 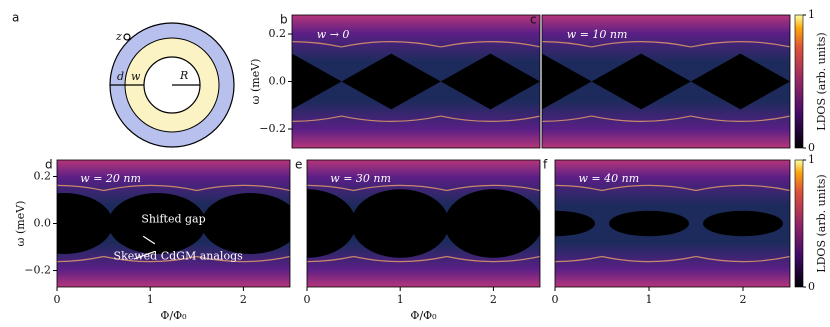 I want to click on annotation: w = 30 nm, so click(x=360, y=178).